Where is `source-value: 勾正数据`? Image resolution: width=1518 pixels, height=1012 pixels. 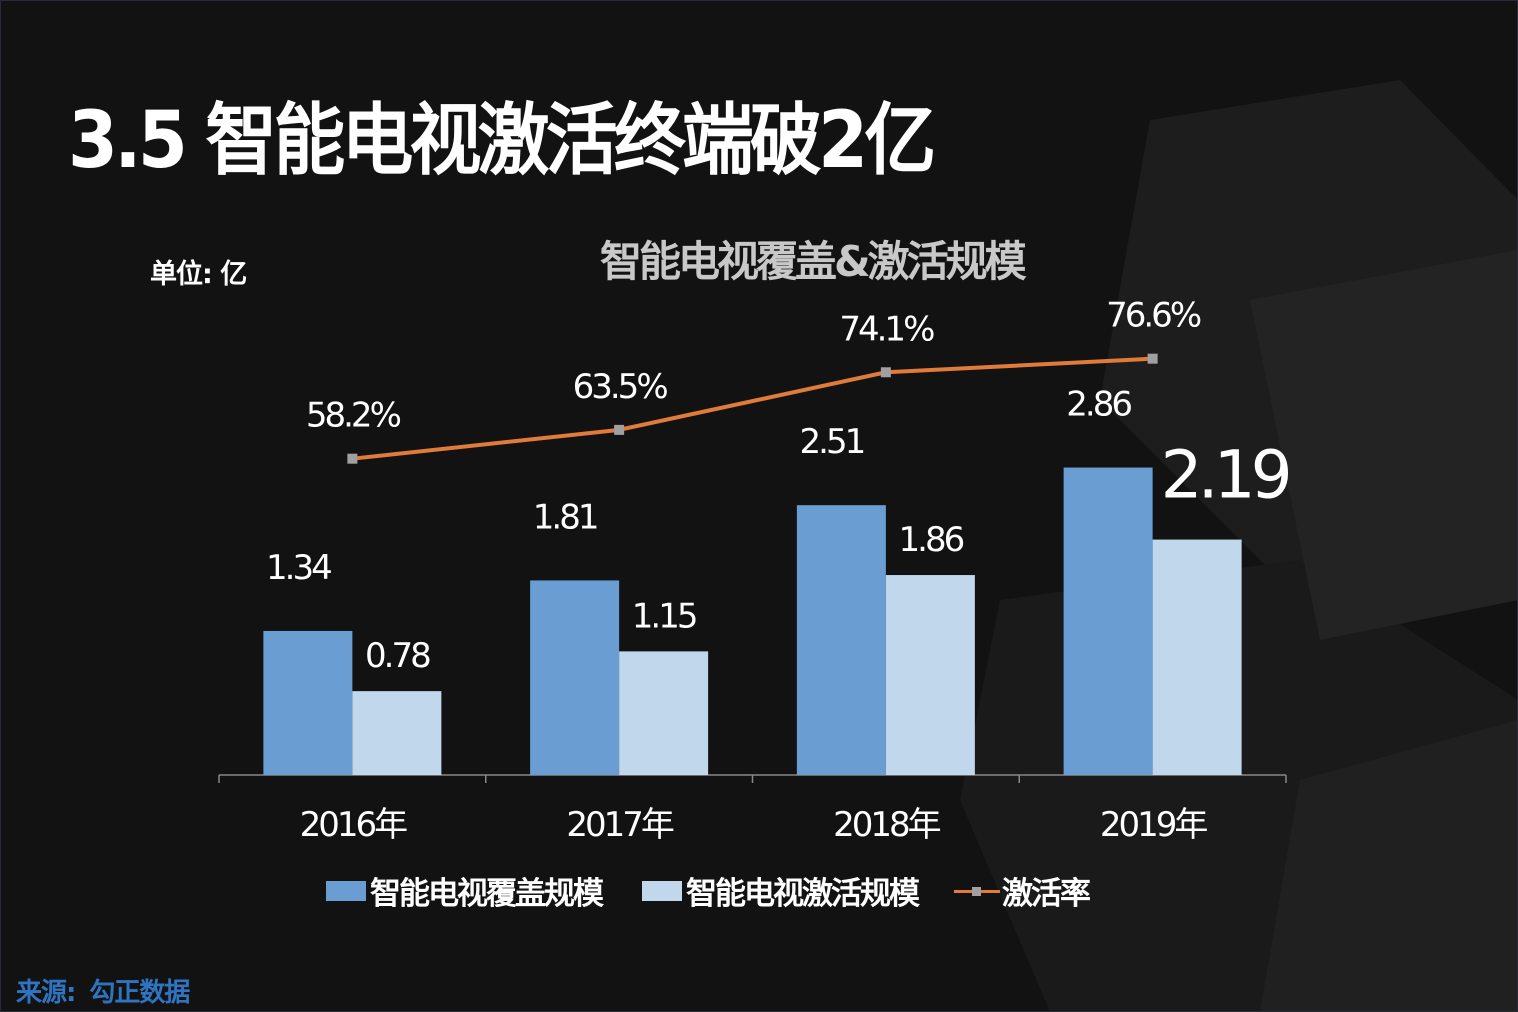 source-value: 勾正数据 is located at coordinates (139, 993).